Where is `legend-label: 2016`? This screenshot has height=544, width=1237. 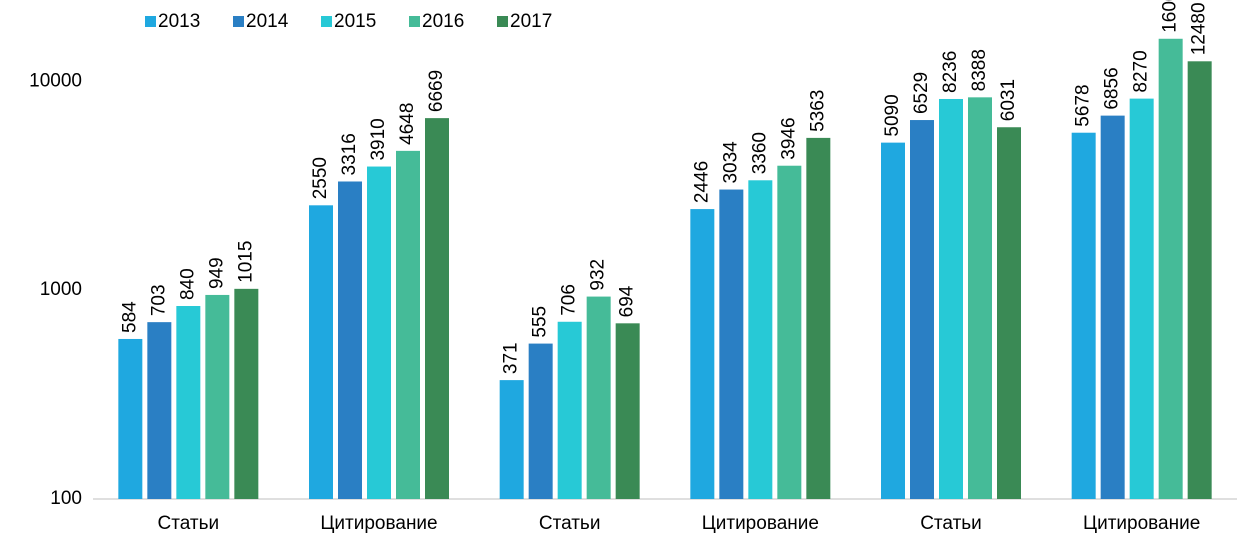
legend-label: 2016 is located at coordinates (443, 21).